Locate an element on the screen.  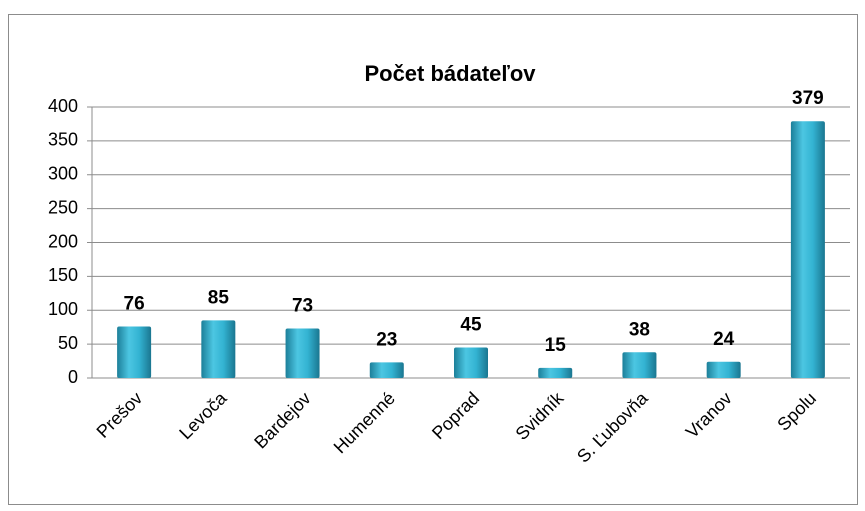
data-label: 85 is located at coordinates (219, 297).